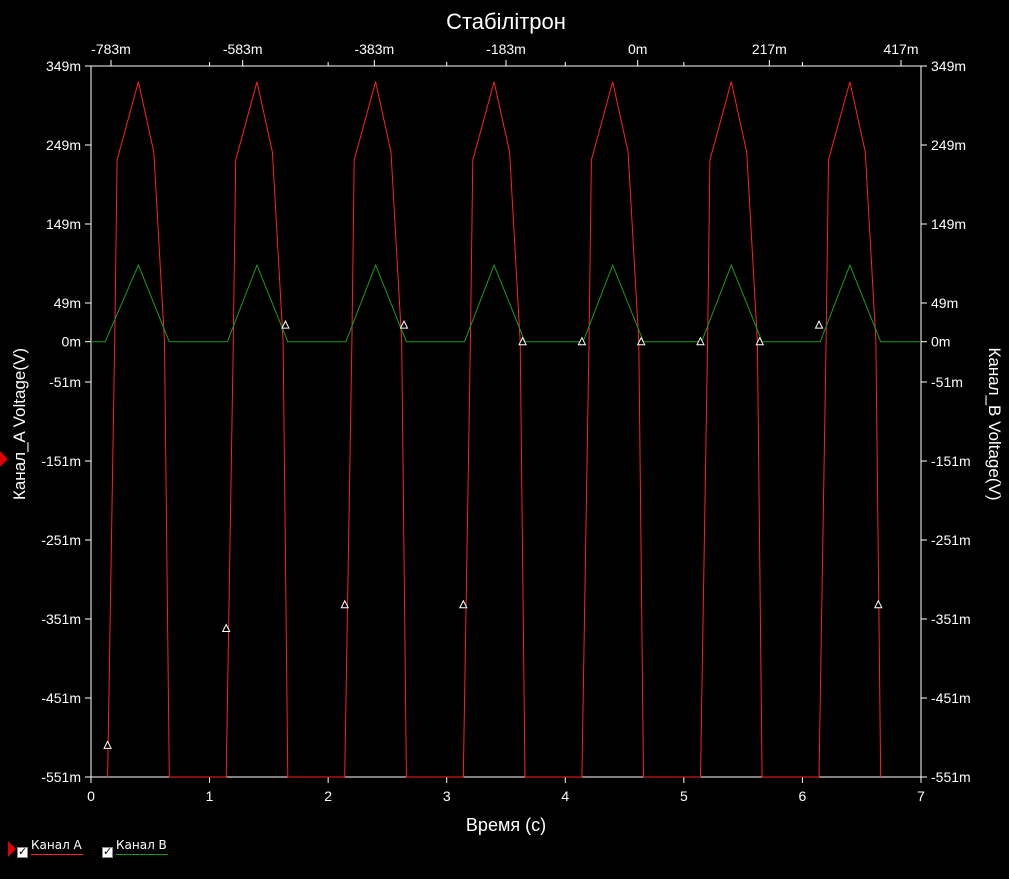  What do you see at coordinates (61, 461) in the screenshot?
I see `y-tick-label-left: -151m` at bounding box center [61, 461].